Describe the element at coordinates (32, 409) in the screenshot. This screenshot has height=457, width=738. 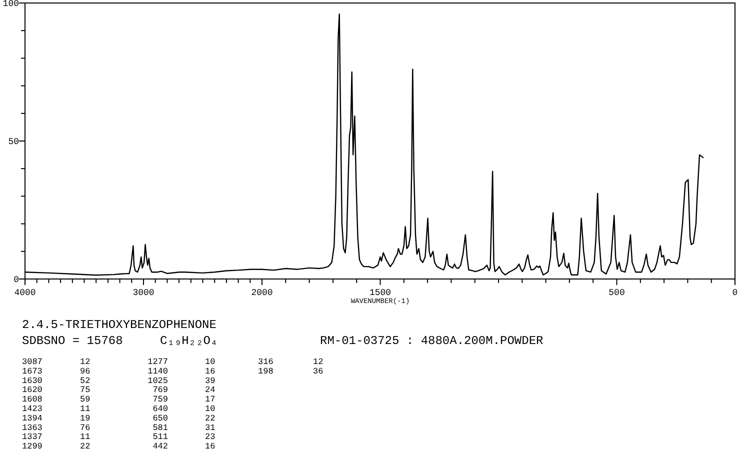
I see `text: 1423` at that location.